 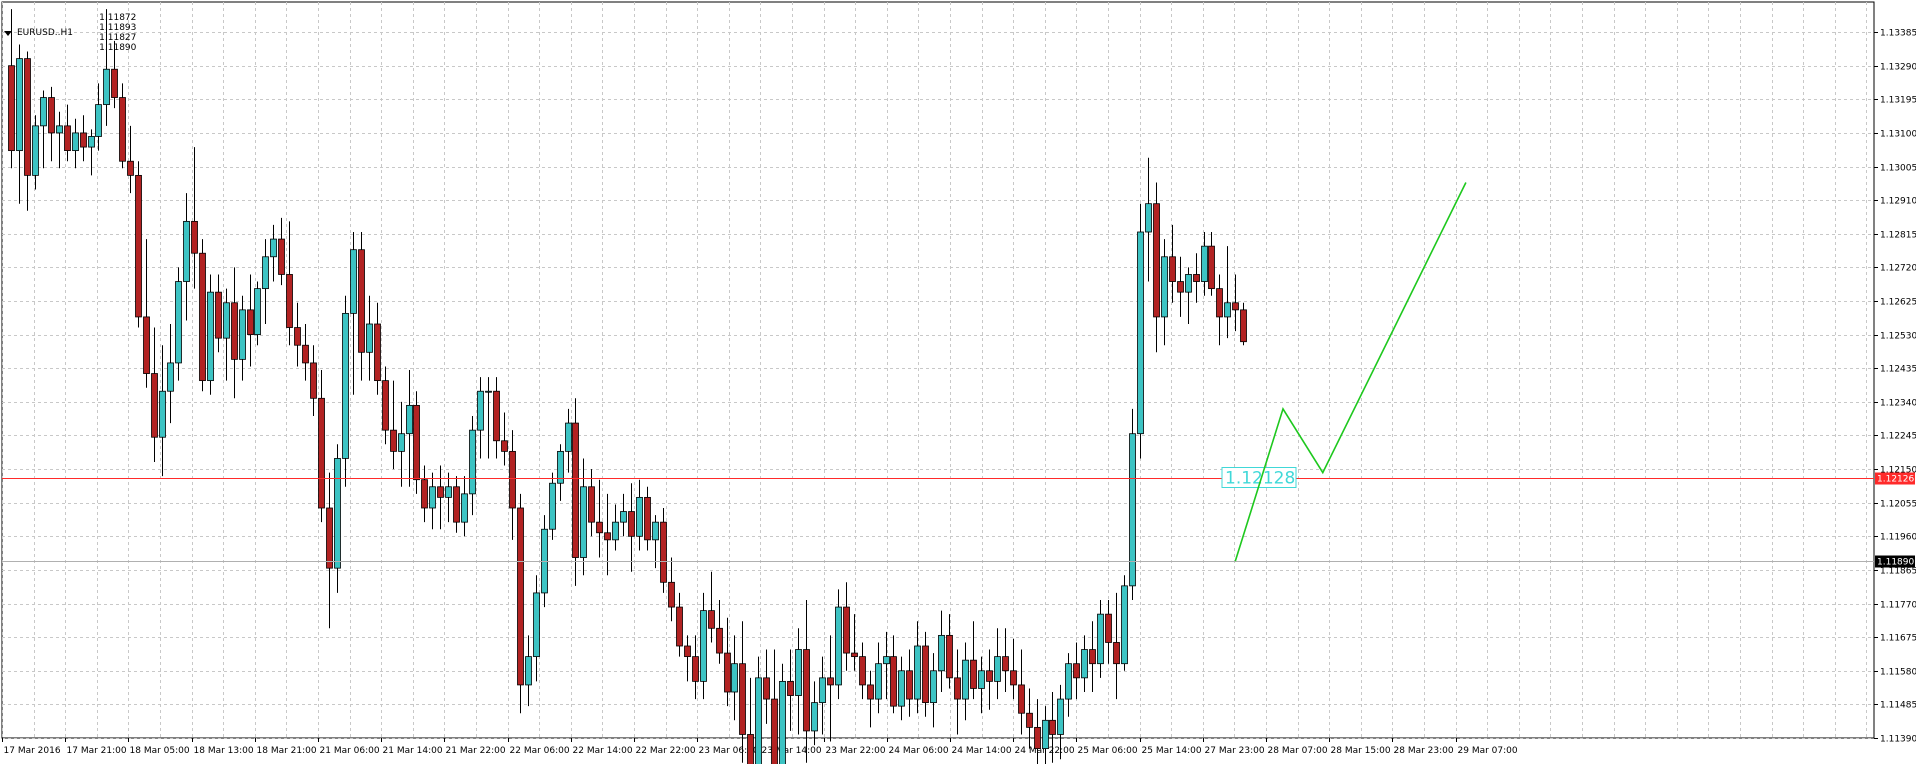 I want to click on x-tick-label: 23 Mar 22:00, so click(x=856, y=751).